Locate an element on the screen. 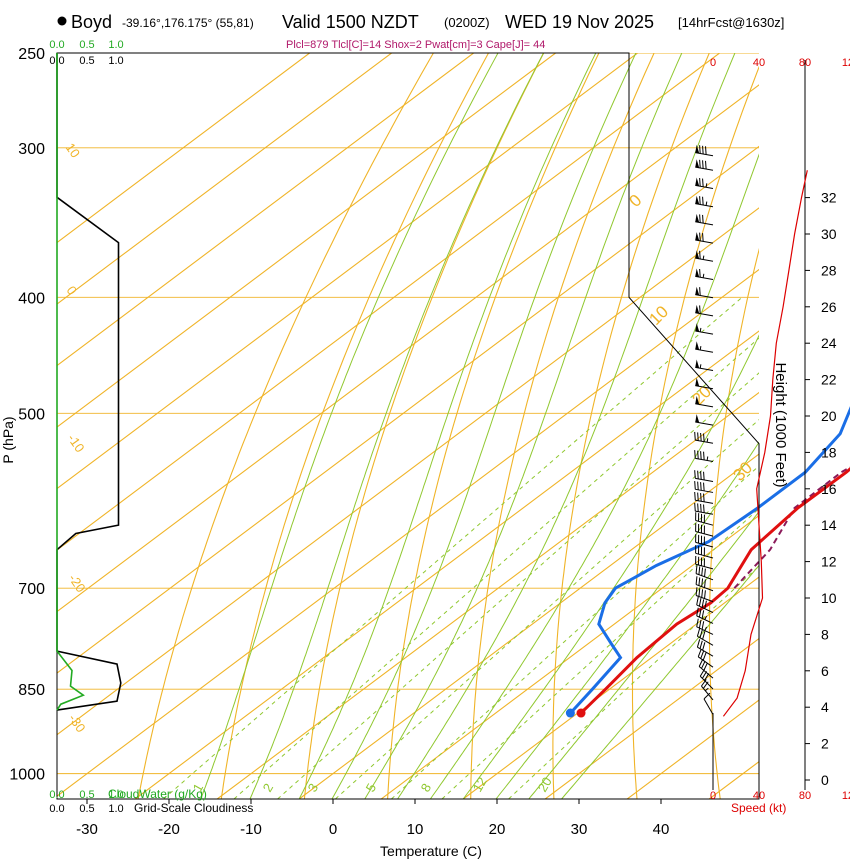 This screenshot has height=860, width=850. cloudiness-label: Grid-Scale Cloudiness is located at coordinates (193, 808).